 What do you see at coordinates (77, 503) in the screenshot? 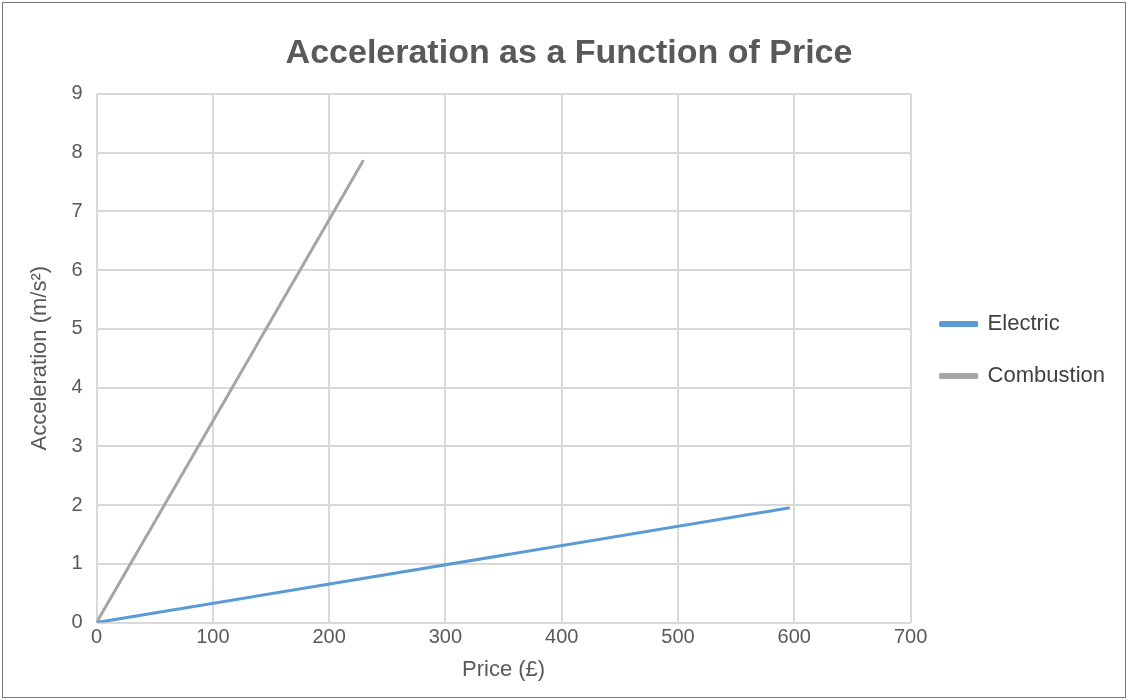
I see `y-tick-label: 2` at bounding box center [77, 503].